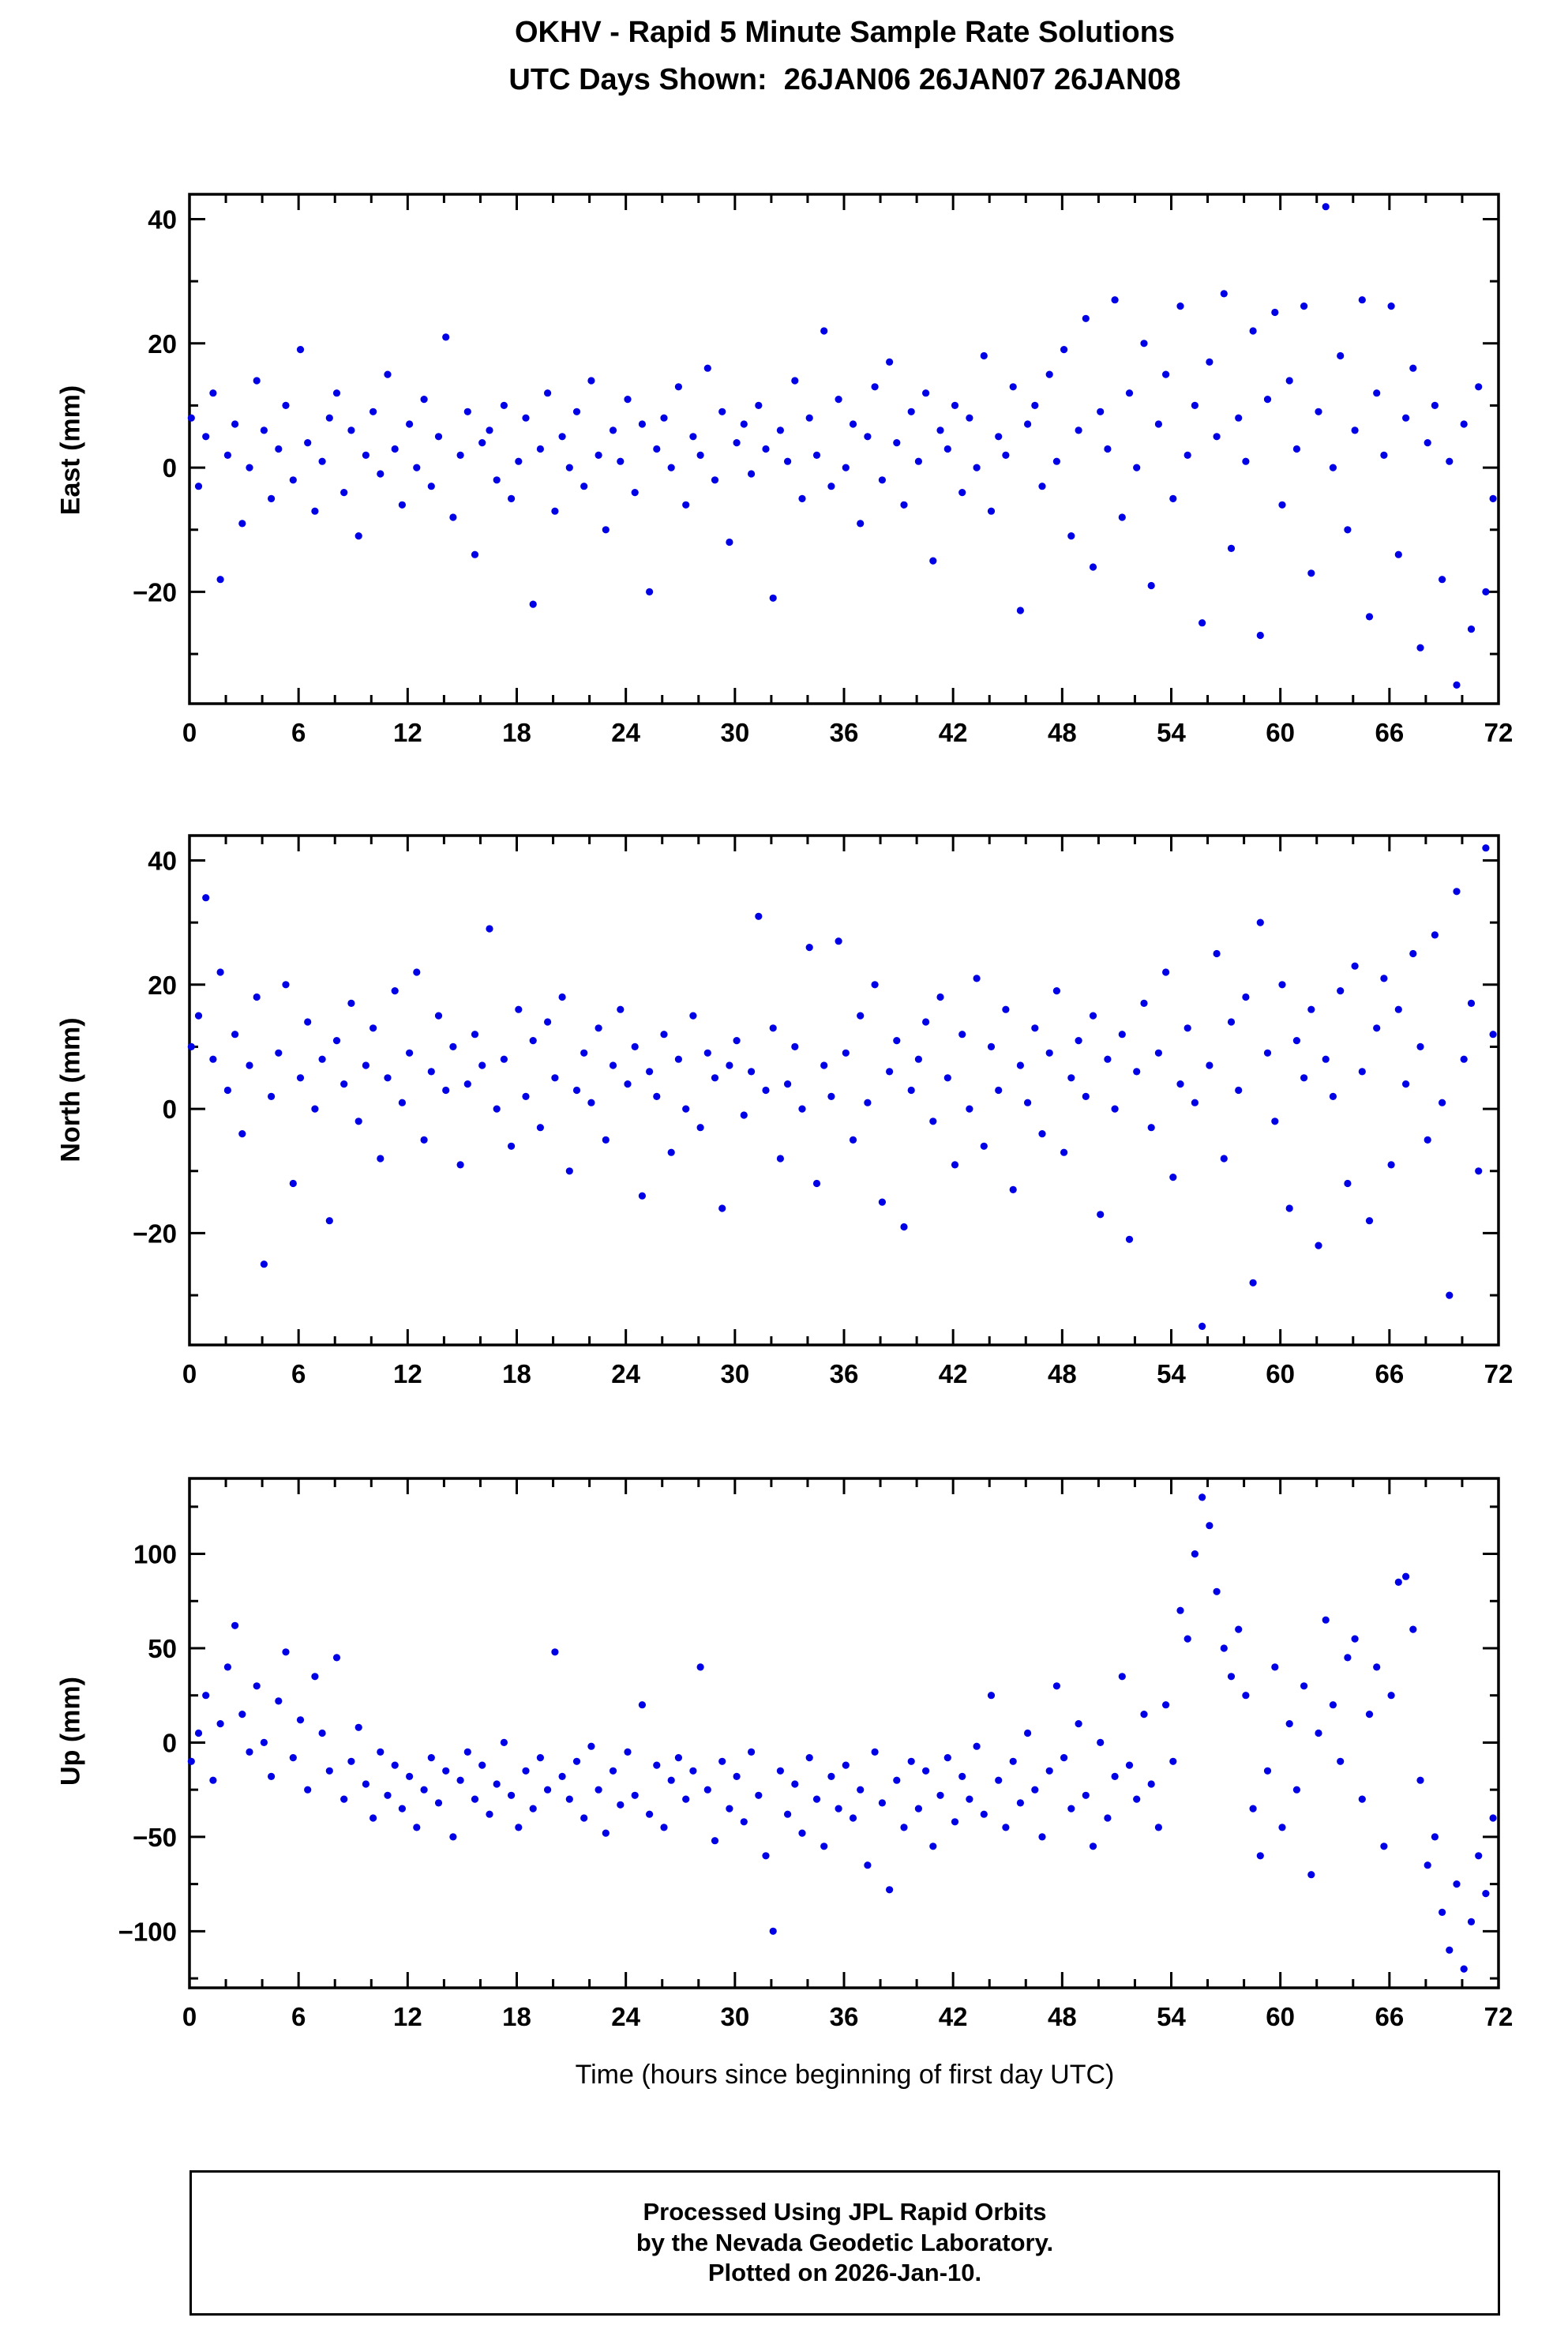 This screenshot has height=2344, width=1568. What do you see at coordinates (155, 1233) in the screenshot?
I see `svg-text: −20` at bounding box center [155, 1233].